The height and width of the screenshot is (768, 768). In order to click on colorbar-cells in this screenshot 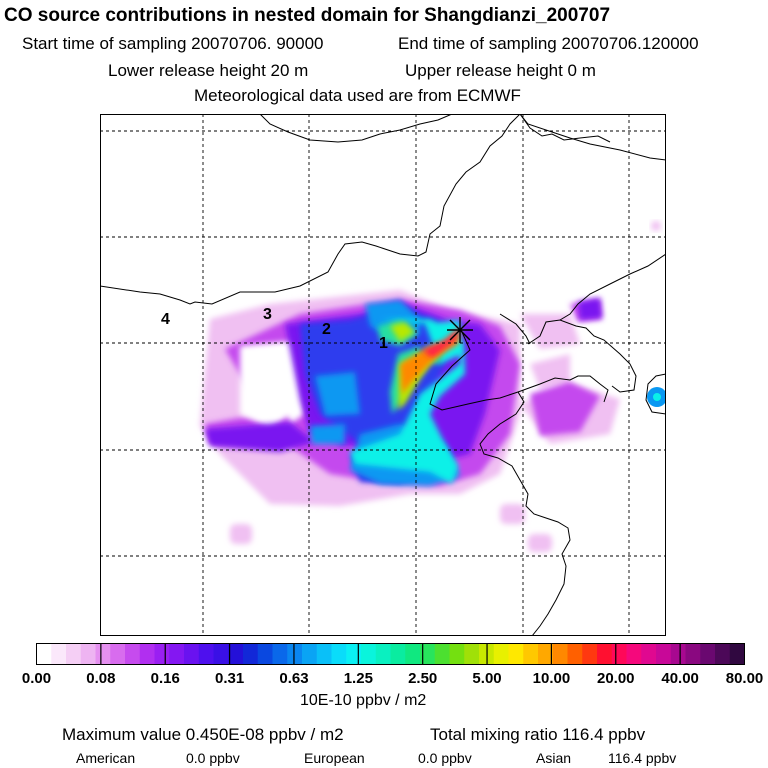, I will do `click(390, 654)`.